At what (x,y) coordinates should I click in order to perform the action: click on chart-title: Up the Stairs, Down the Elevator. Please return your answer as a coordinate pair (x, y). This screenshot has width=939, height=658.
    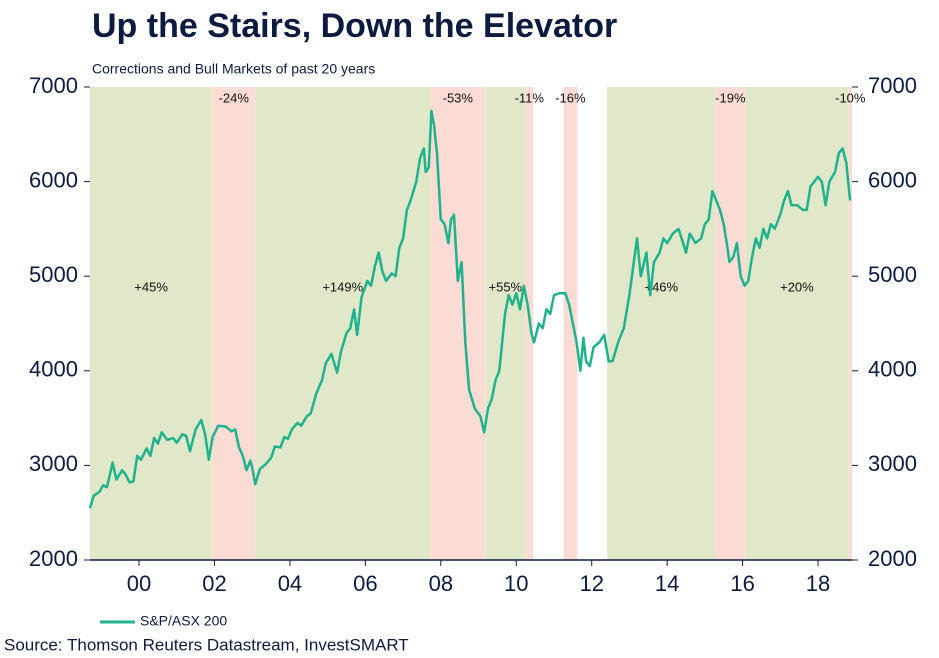
    Looking at the image, I should click on (354, 26).